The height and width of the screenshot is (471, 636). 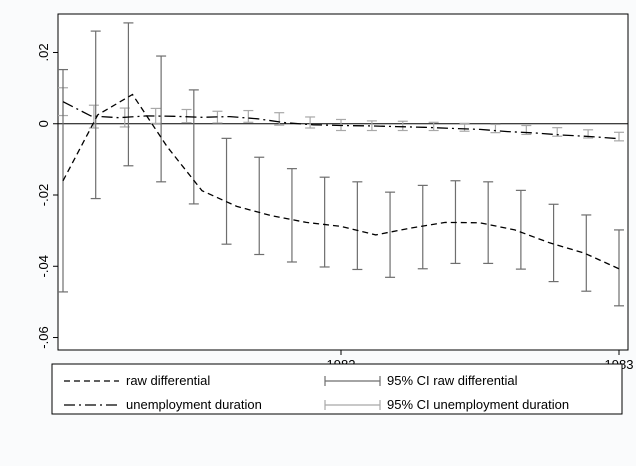 I want to click on y-tick-label: -.04, so click(x=43, y=266).